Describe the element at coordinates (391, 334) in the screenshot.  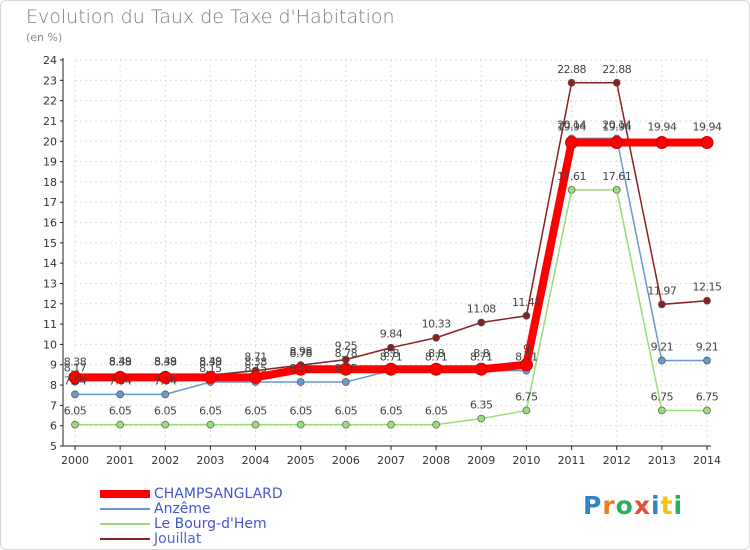
I see `data-label: 9.84` at that location.